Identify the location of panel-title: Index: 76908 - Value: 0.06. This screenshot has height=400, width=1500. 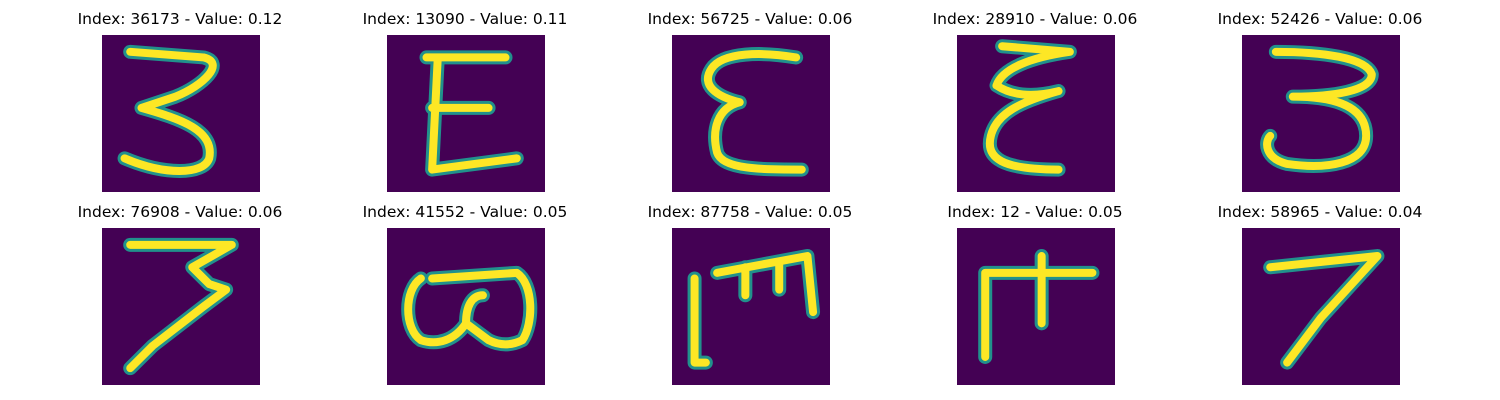
(180, 212).